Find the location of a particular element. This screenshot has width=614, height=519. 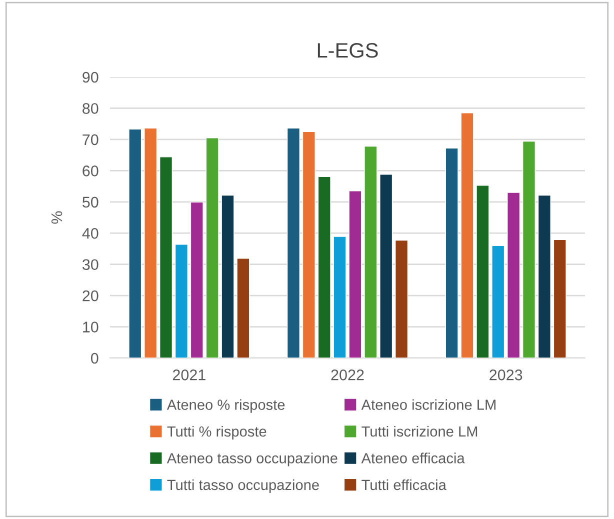

x-tick-label: 2023 is located at coordinates (506, 375).